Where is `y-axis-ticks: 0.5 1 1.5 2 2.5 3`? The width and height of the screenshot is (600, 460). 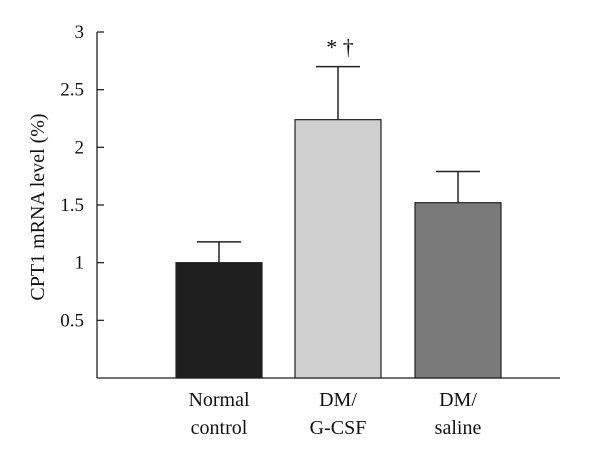 y-axis-ticks: 0.5 1 1.5 2 2.5 3 is located at coordinates (82, 176).